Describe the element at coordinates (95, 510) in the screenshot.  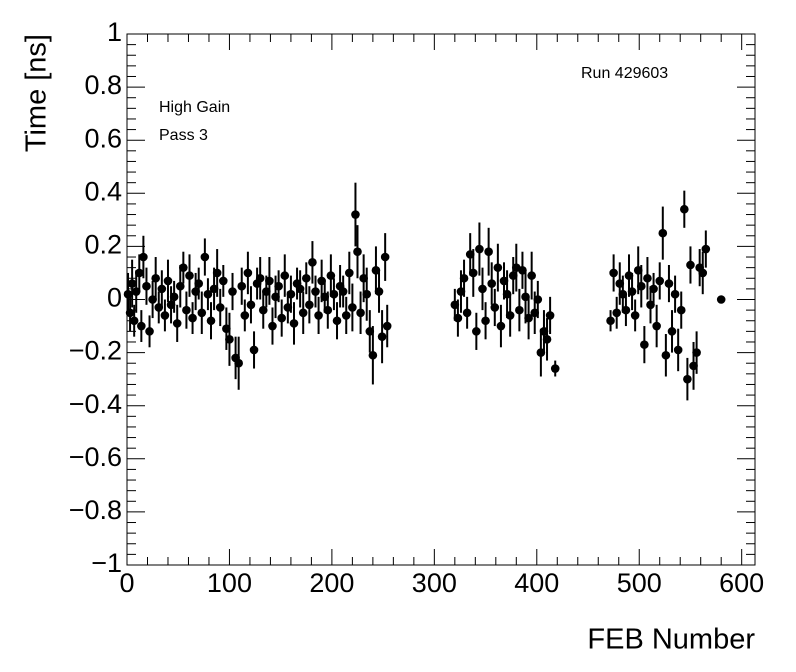
I see `y-tick-label: −0.8` at that location.